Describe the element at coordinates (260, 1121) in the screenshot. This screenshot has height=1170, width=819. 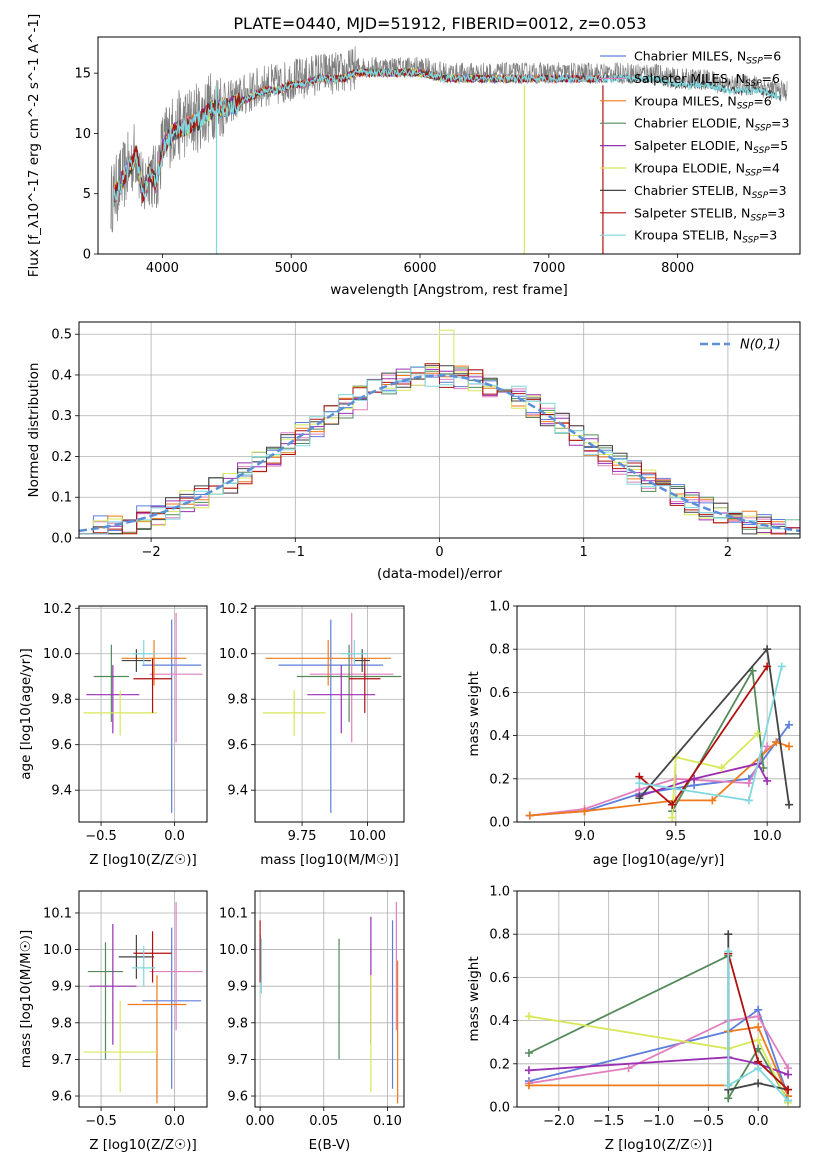
I see `tick-label-x: 0.00` at that location.